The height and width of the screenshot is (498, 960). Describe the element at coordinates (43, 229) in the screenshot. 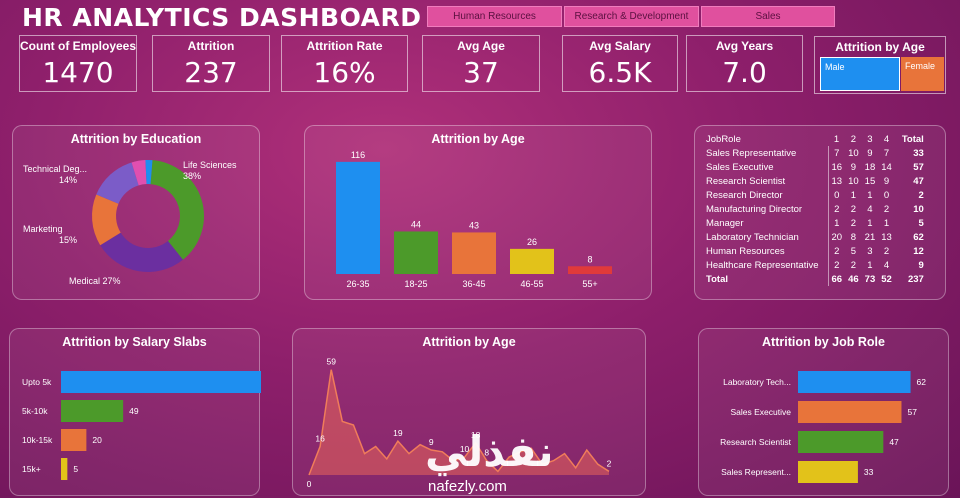

I see `donut-label: Marketing` at that location.